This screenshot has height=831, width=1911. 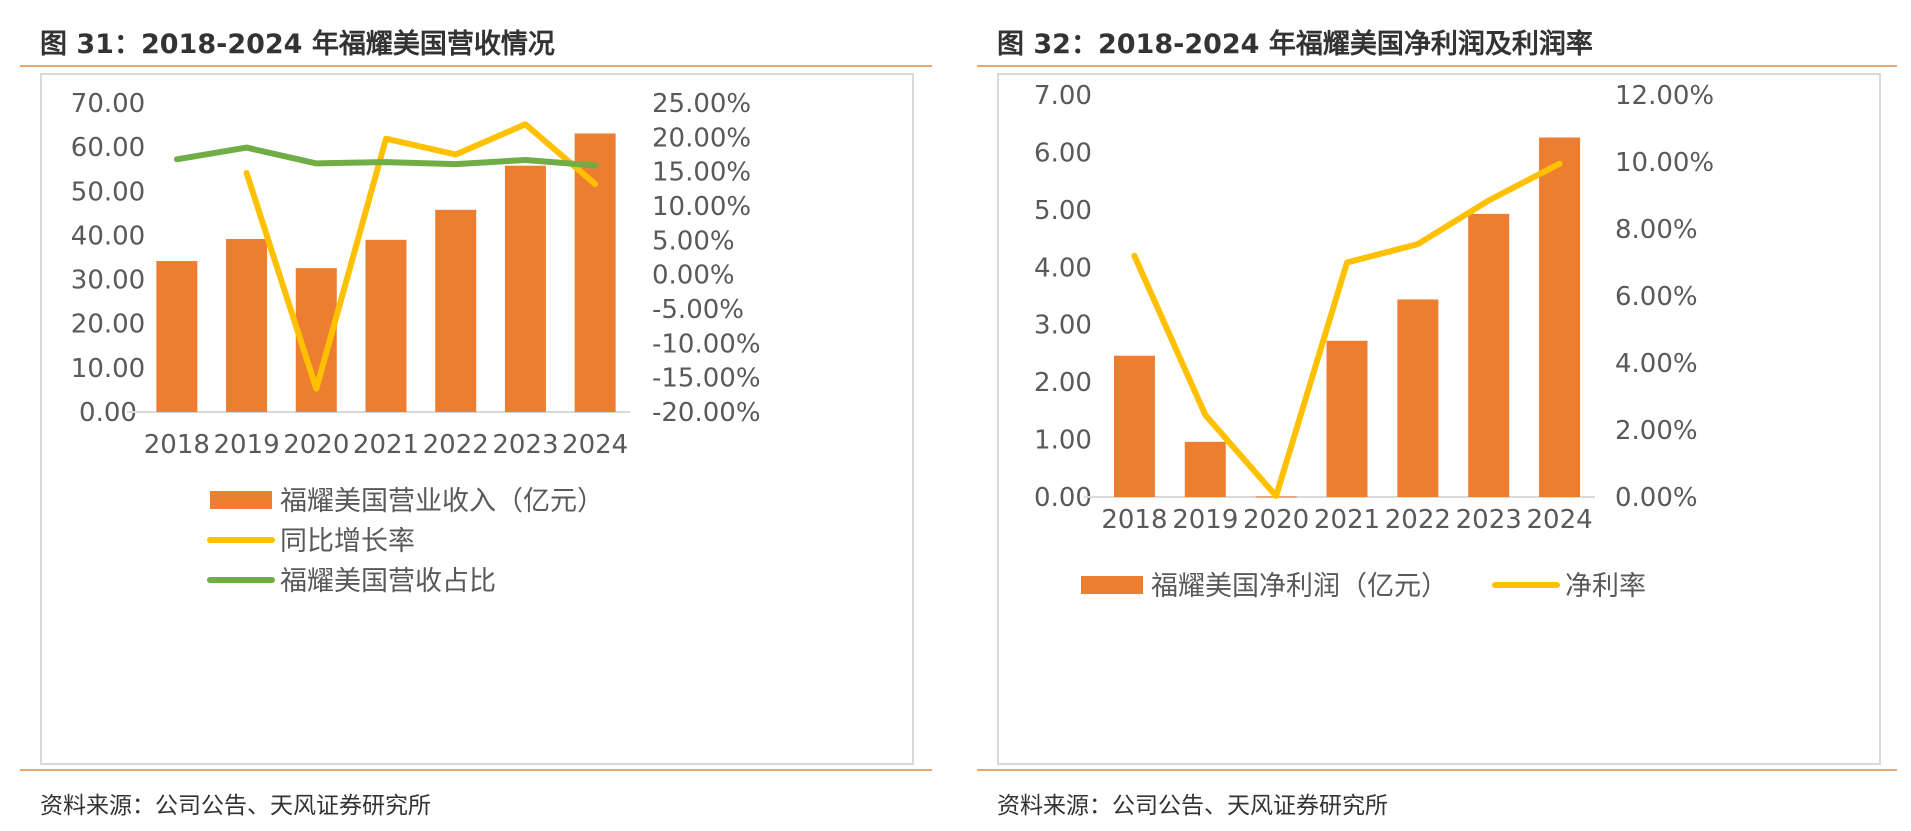 What do you see at coordinates (347, 541) in the screenshot?
I see `legend-label: 同比增长率` at bounding box center [347, 541].